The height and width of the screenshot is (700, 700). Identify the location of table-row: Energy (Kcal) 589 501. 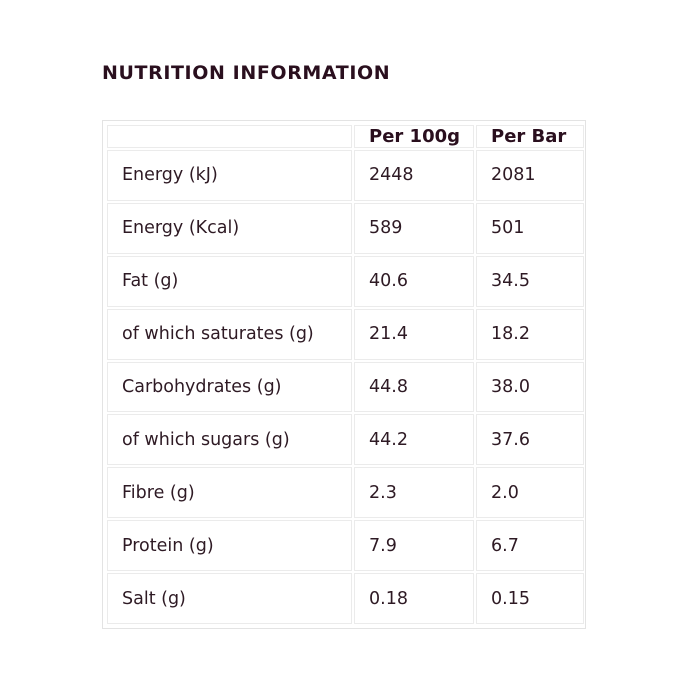
(345, 228).